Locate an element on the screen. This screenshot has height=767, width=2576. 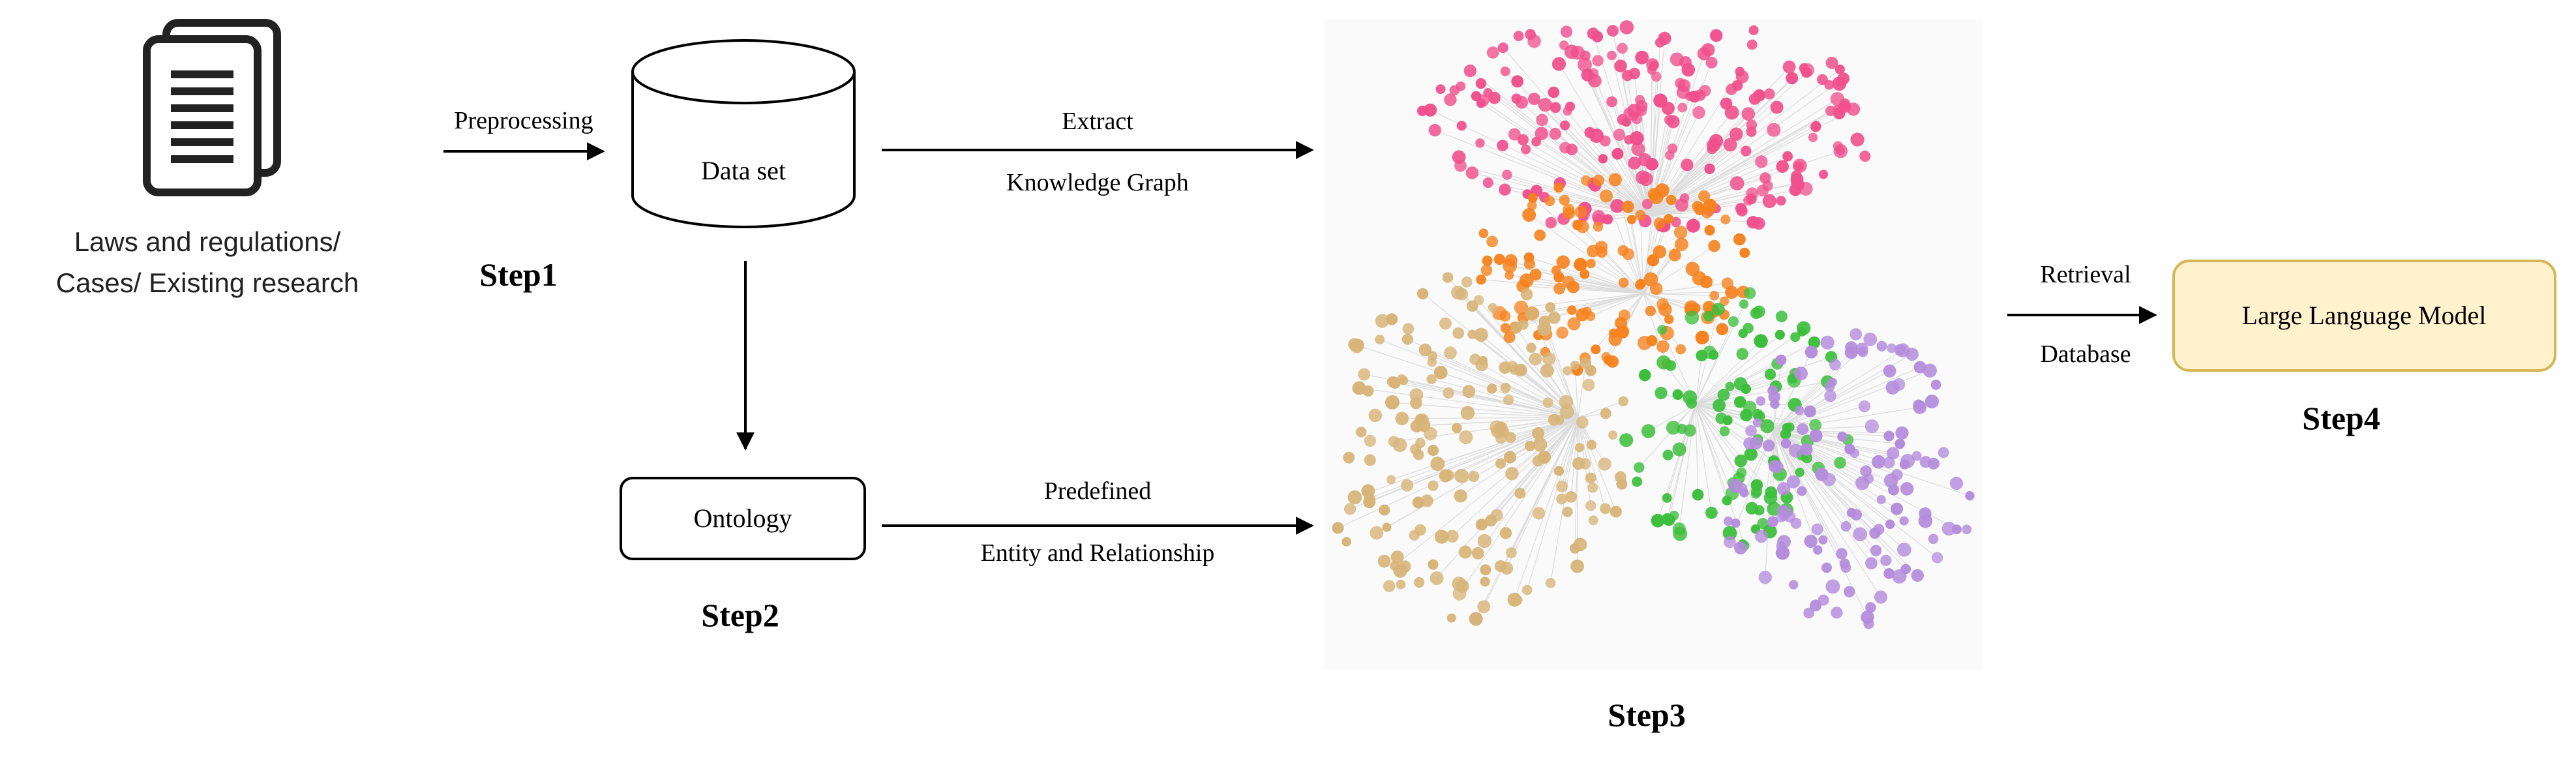
ontology-label: Ontology is located at coordinates (742, 518).